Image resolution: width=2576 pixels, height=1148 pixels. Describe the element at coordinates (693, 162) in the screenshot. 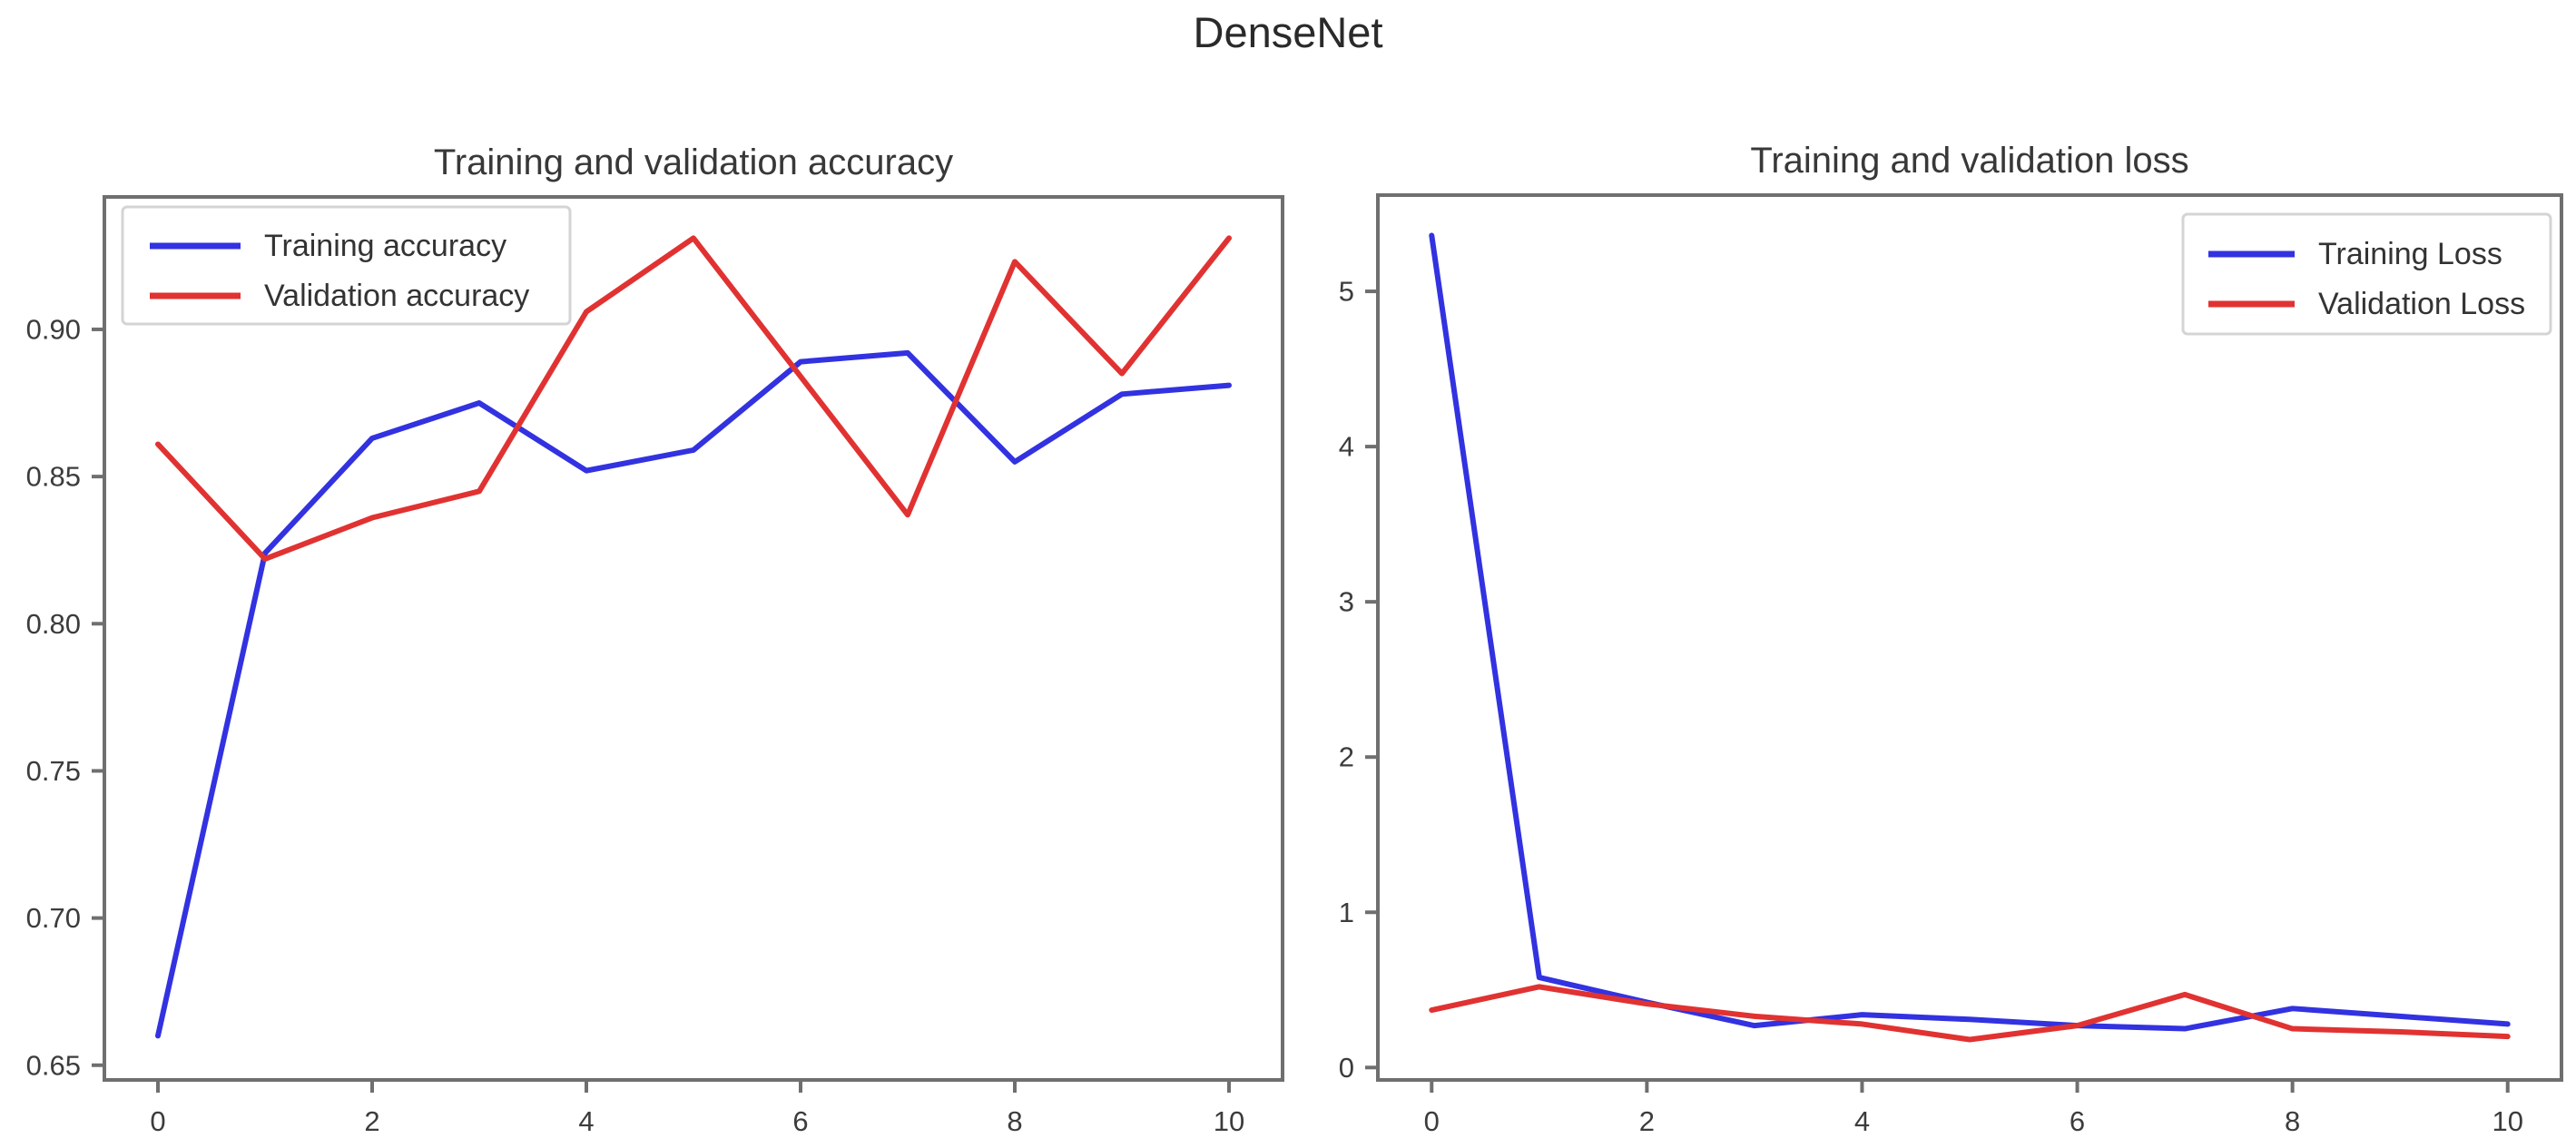

I see `accuracy-chart-title: Training and validation accuracy` at that location.